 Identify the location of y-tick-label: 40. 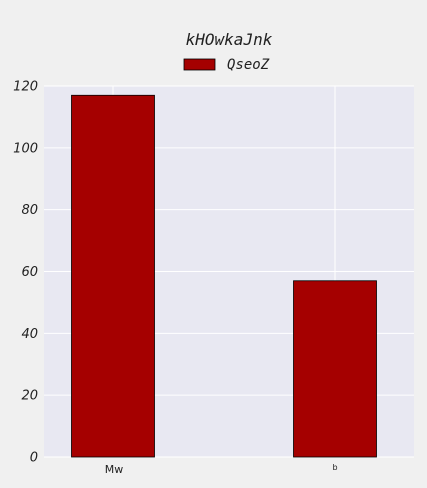
(29, 334).